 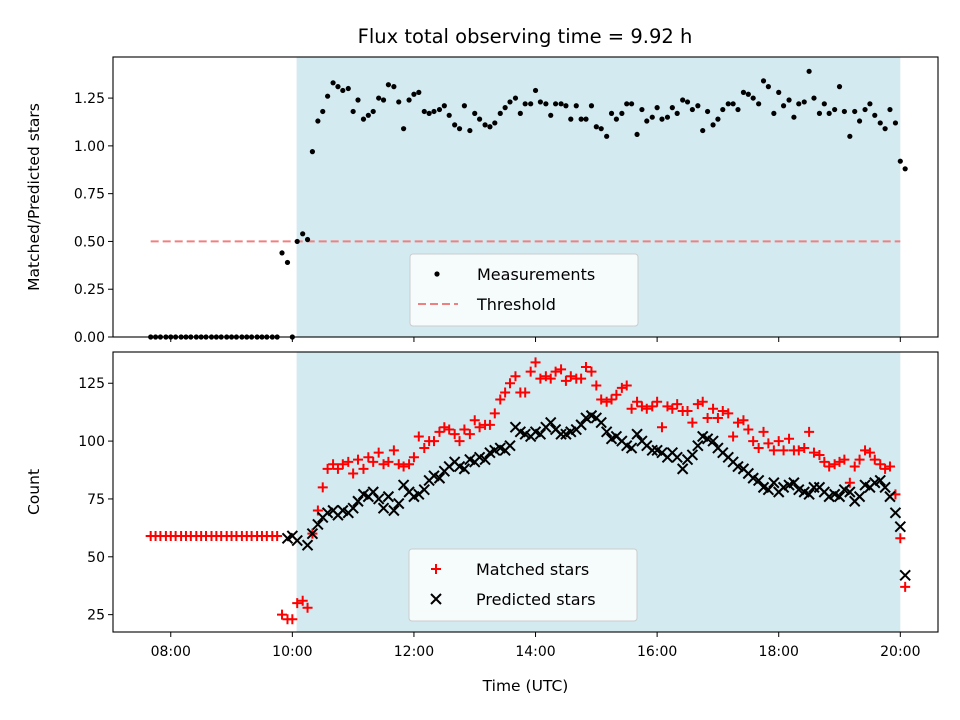 I want to click on legend-marker-plus, so click(x=436, y=569).